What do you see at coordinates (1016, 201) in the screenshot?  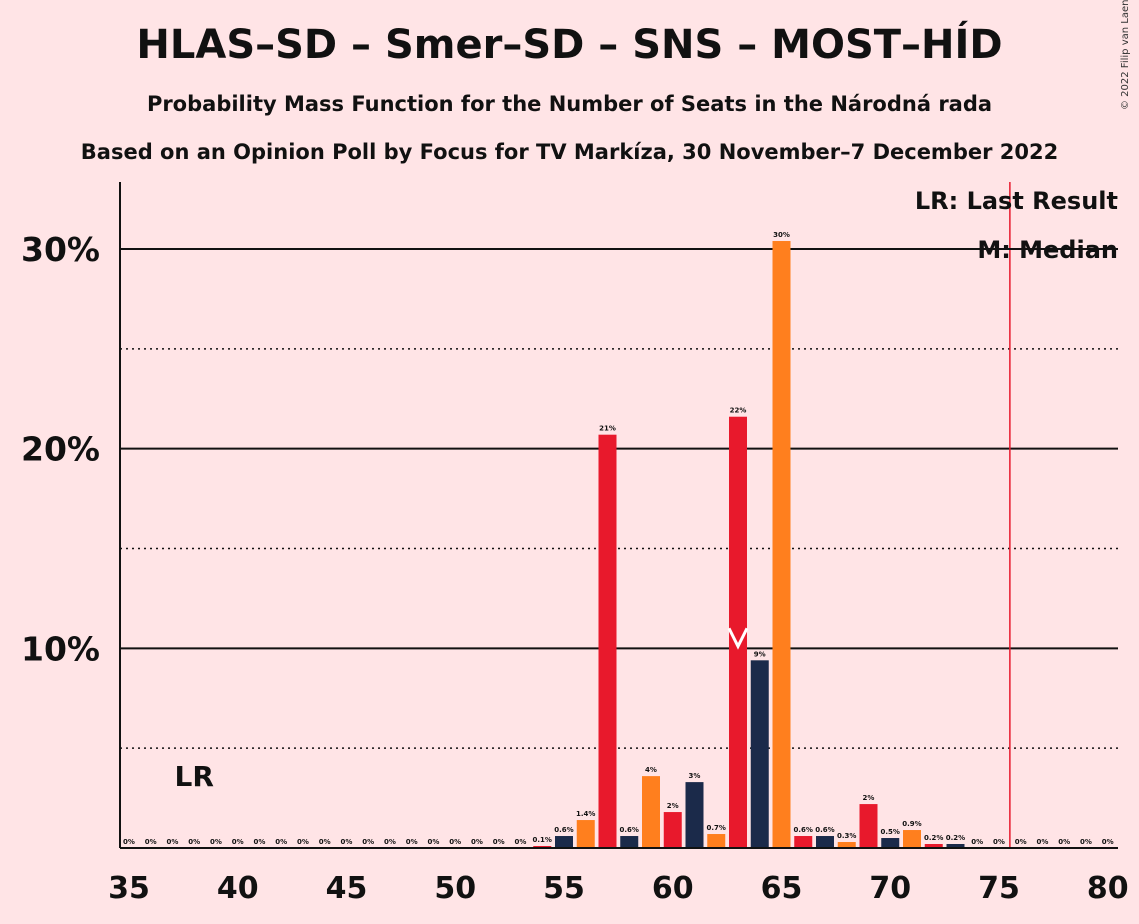 I see `legend-last-result: LR: Last Result` at bounding box center [1016, 201].